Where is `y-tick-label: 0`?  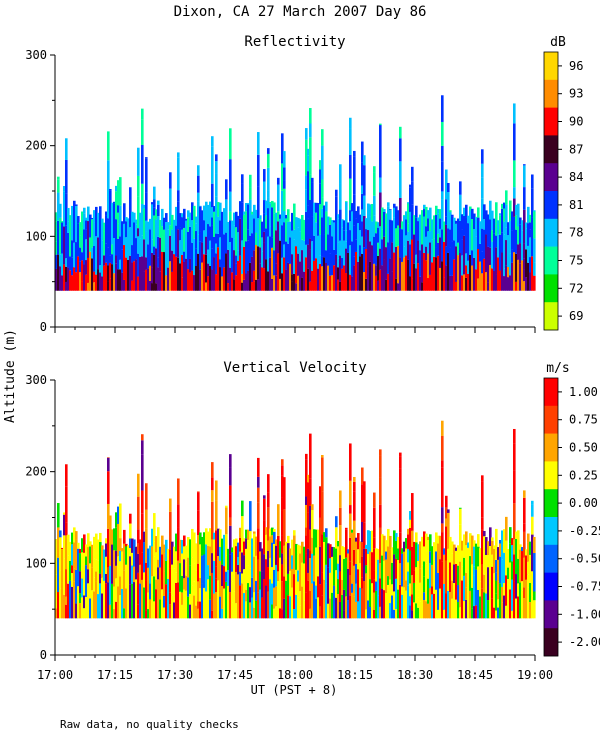 y-tick-label: 0 is located at coordinates (43, 655).